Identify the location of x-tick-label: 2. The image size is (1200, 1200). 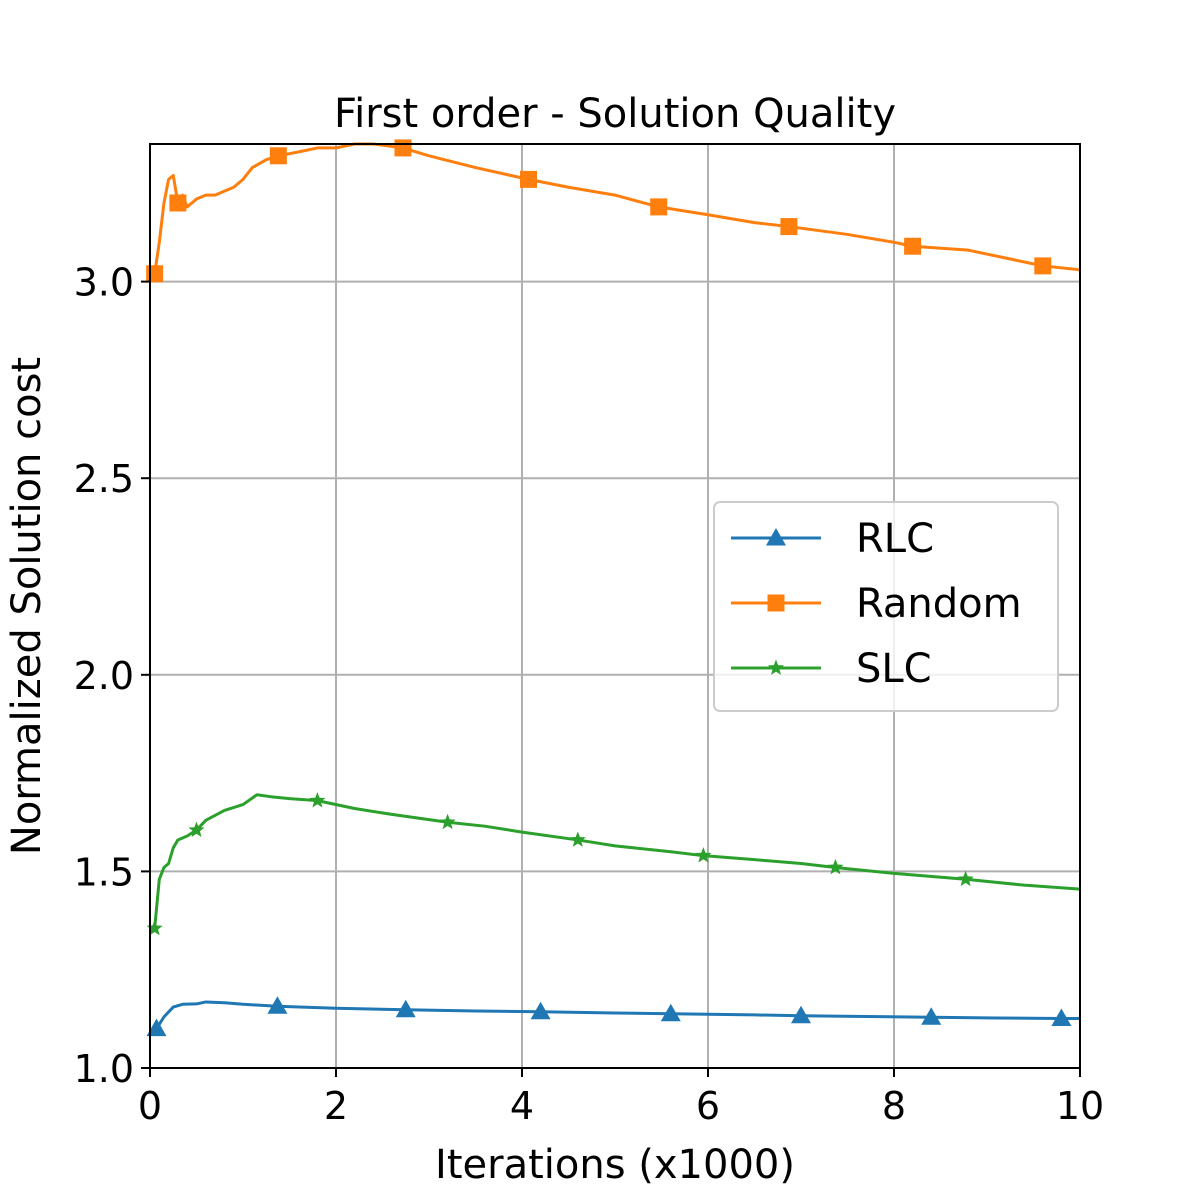
(336, 1106).